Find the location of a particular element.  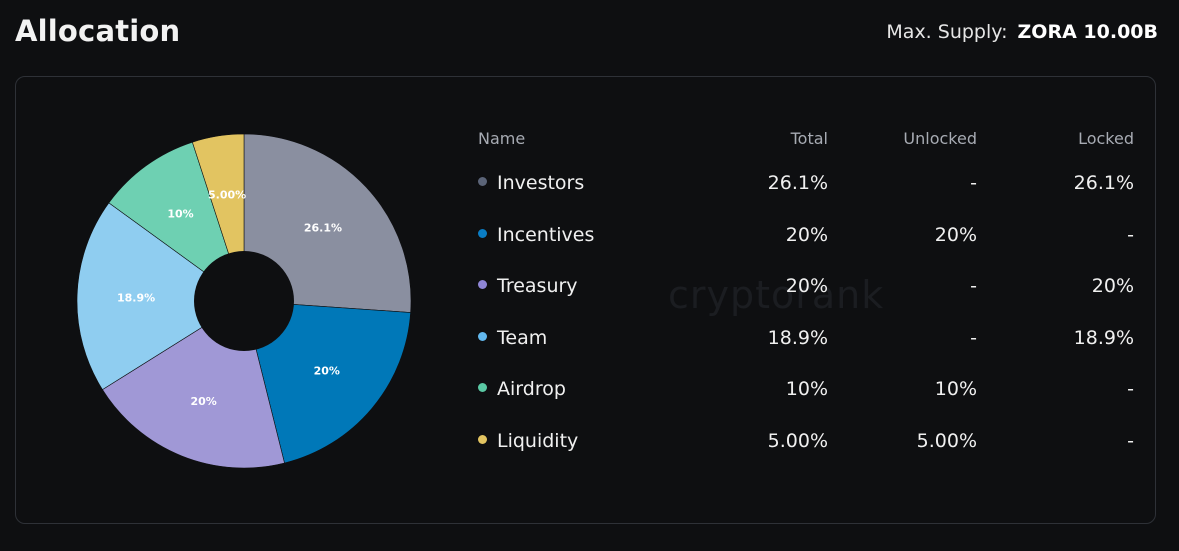

max-supply-label: Max. Supply: is located at coordinates (947, 32).